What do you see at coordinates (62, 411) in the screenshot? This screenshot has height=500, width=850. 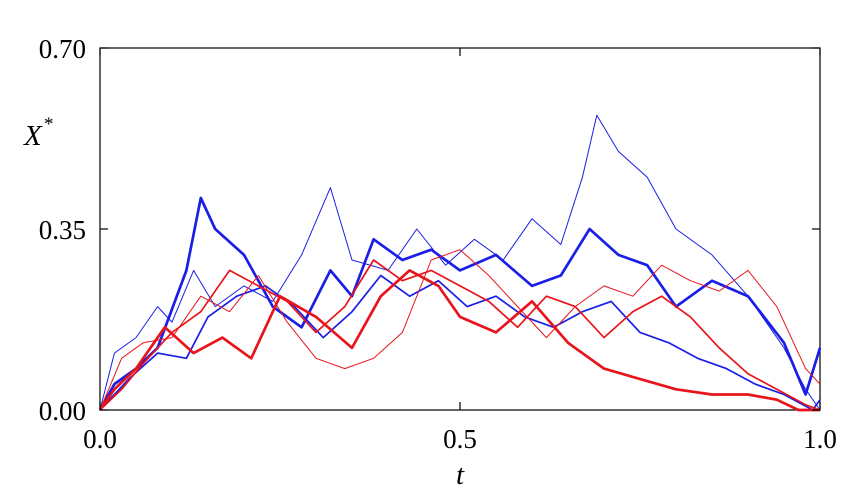 I see `y-tick-label-0: 0.00` at bounding box center [62, 411].